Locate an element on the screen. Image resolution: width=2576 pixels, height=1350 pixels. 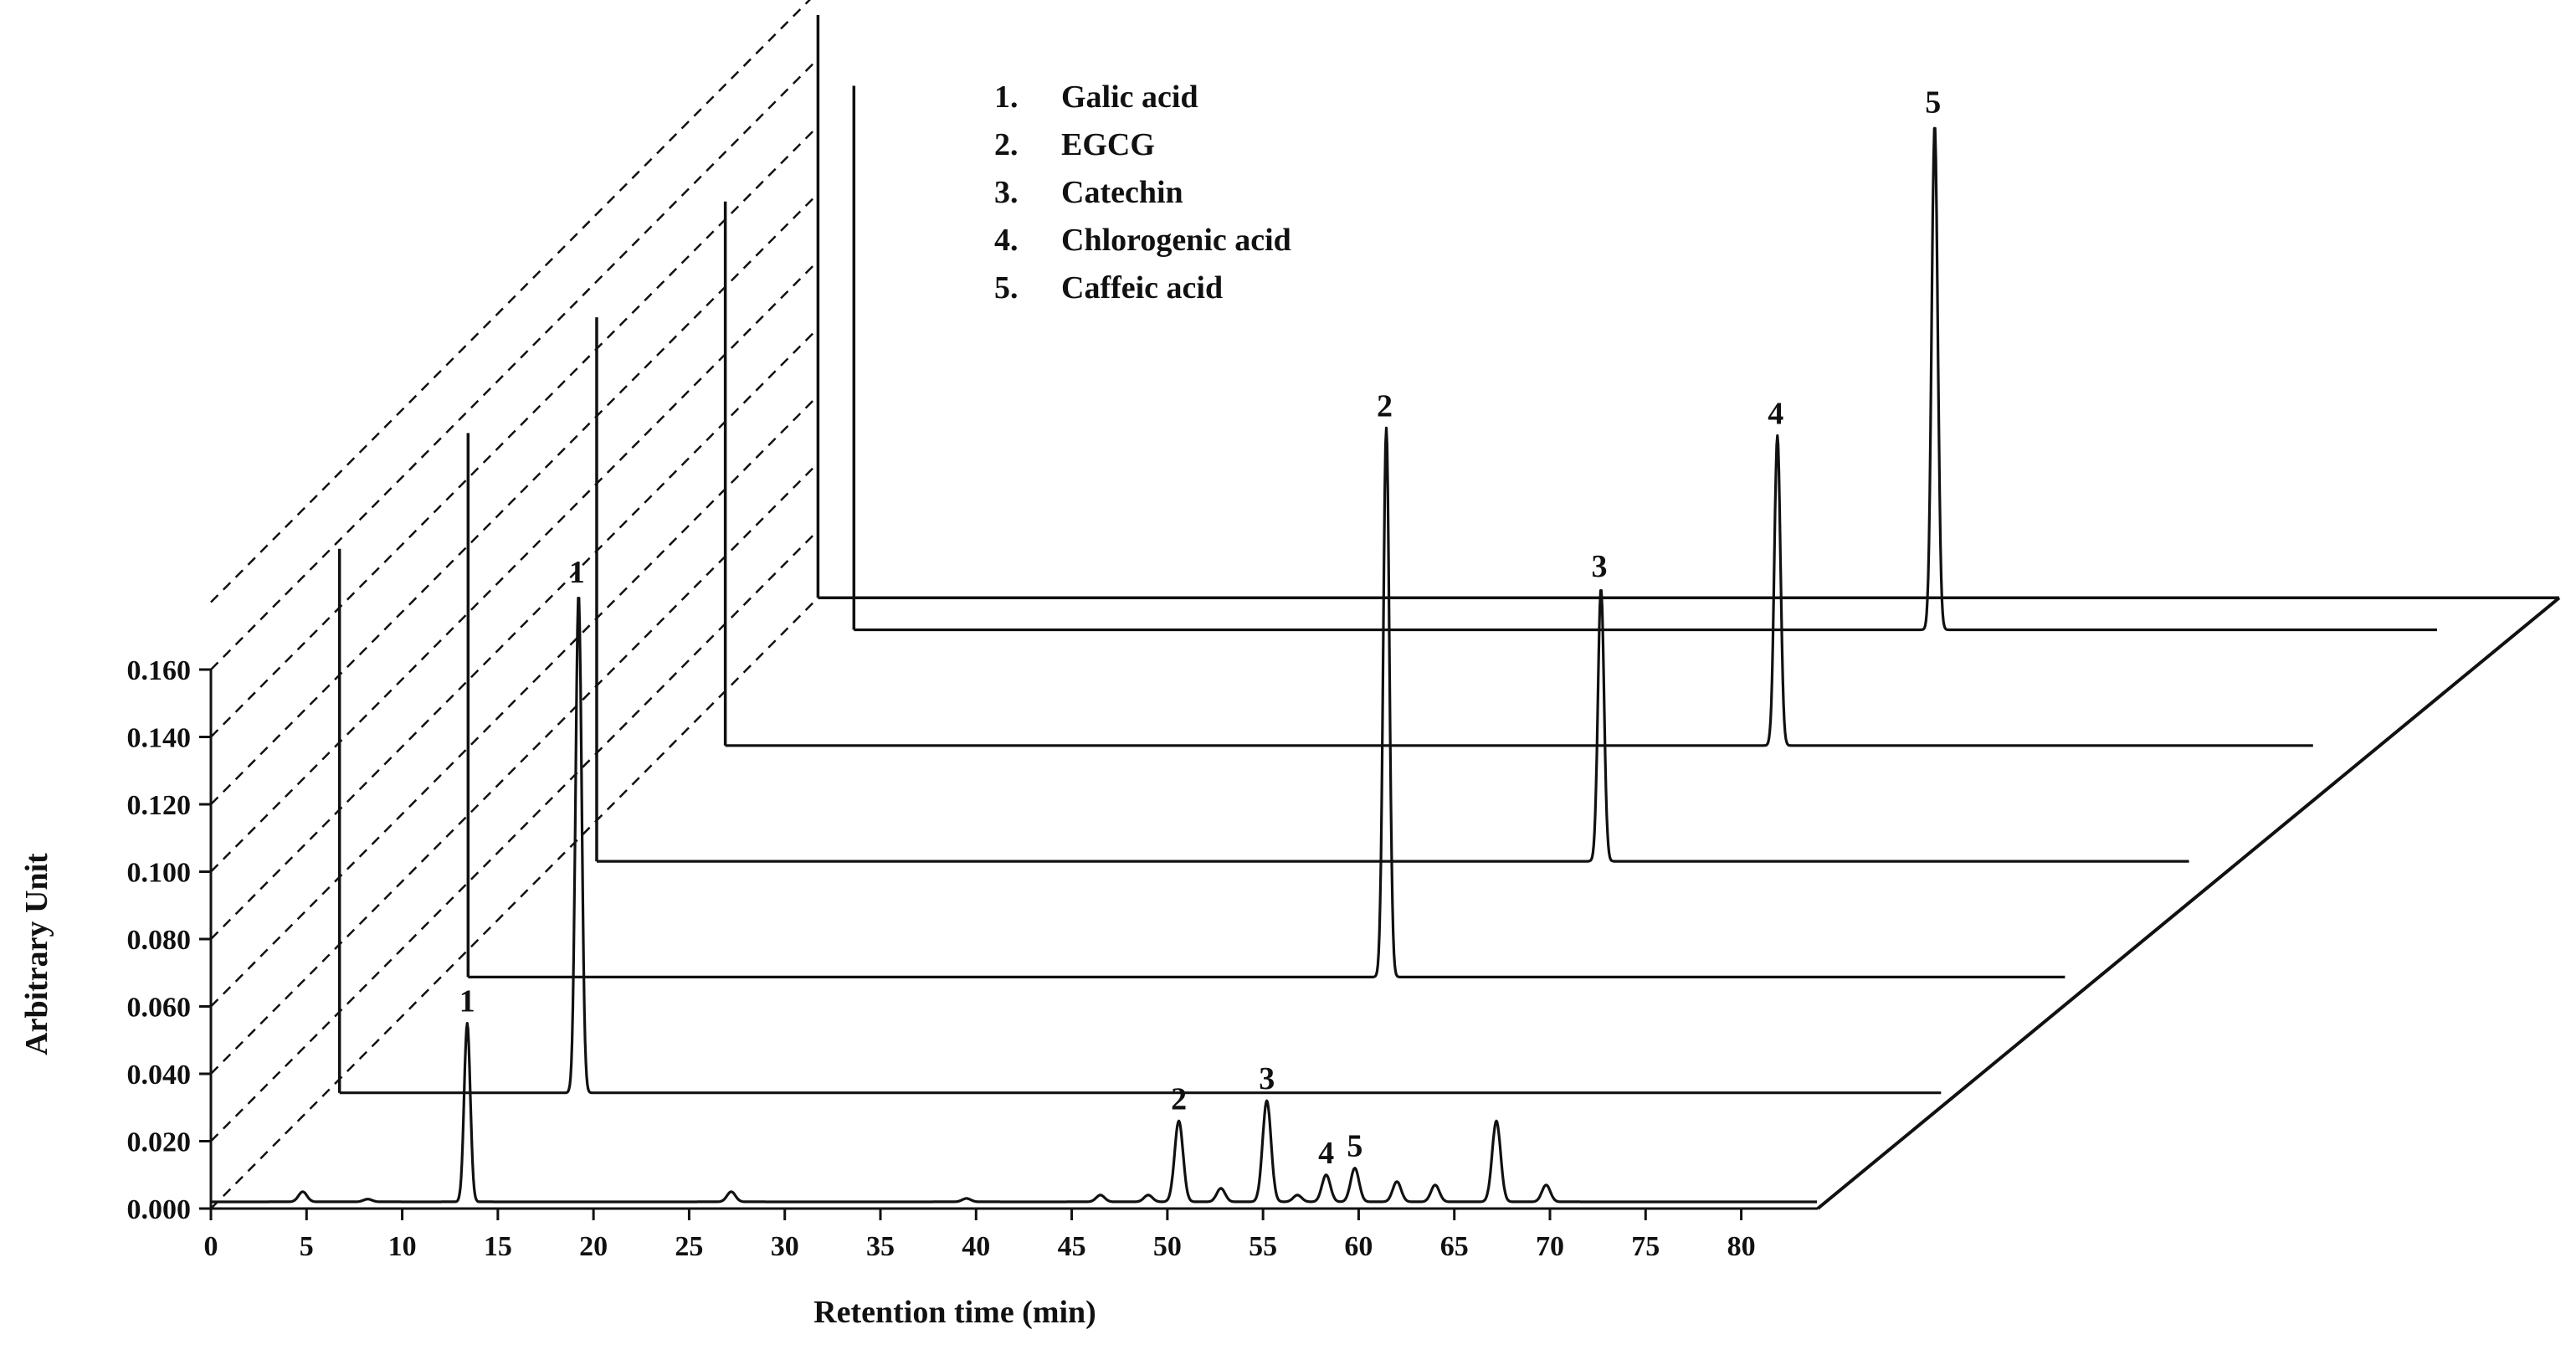
legend-entry-name: Galic acid is located at coordinates (1129, 97).